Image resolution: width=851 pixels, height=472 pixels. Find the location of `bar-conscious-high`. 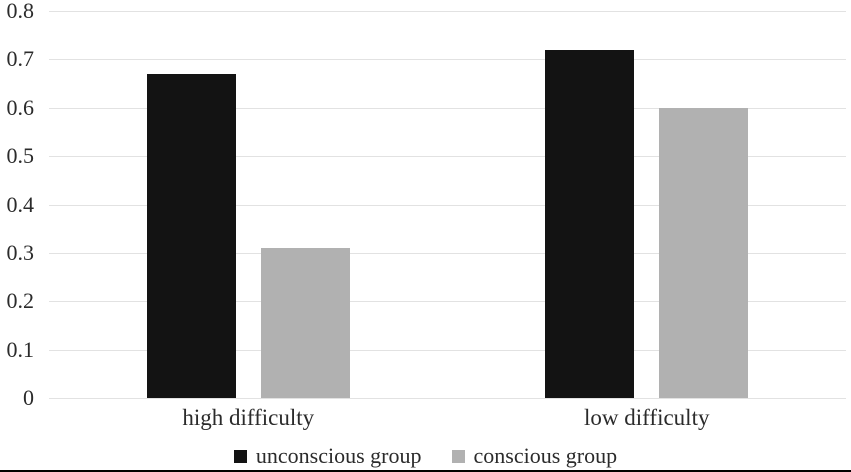

bar-conscious-high is located at coordinates (305, 323).